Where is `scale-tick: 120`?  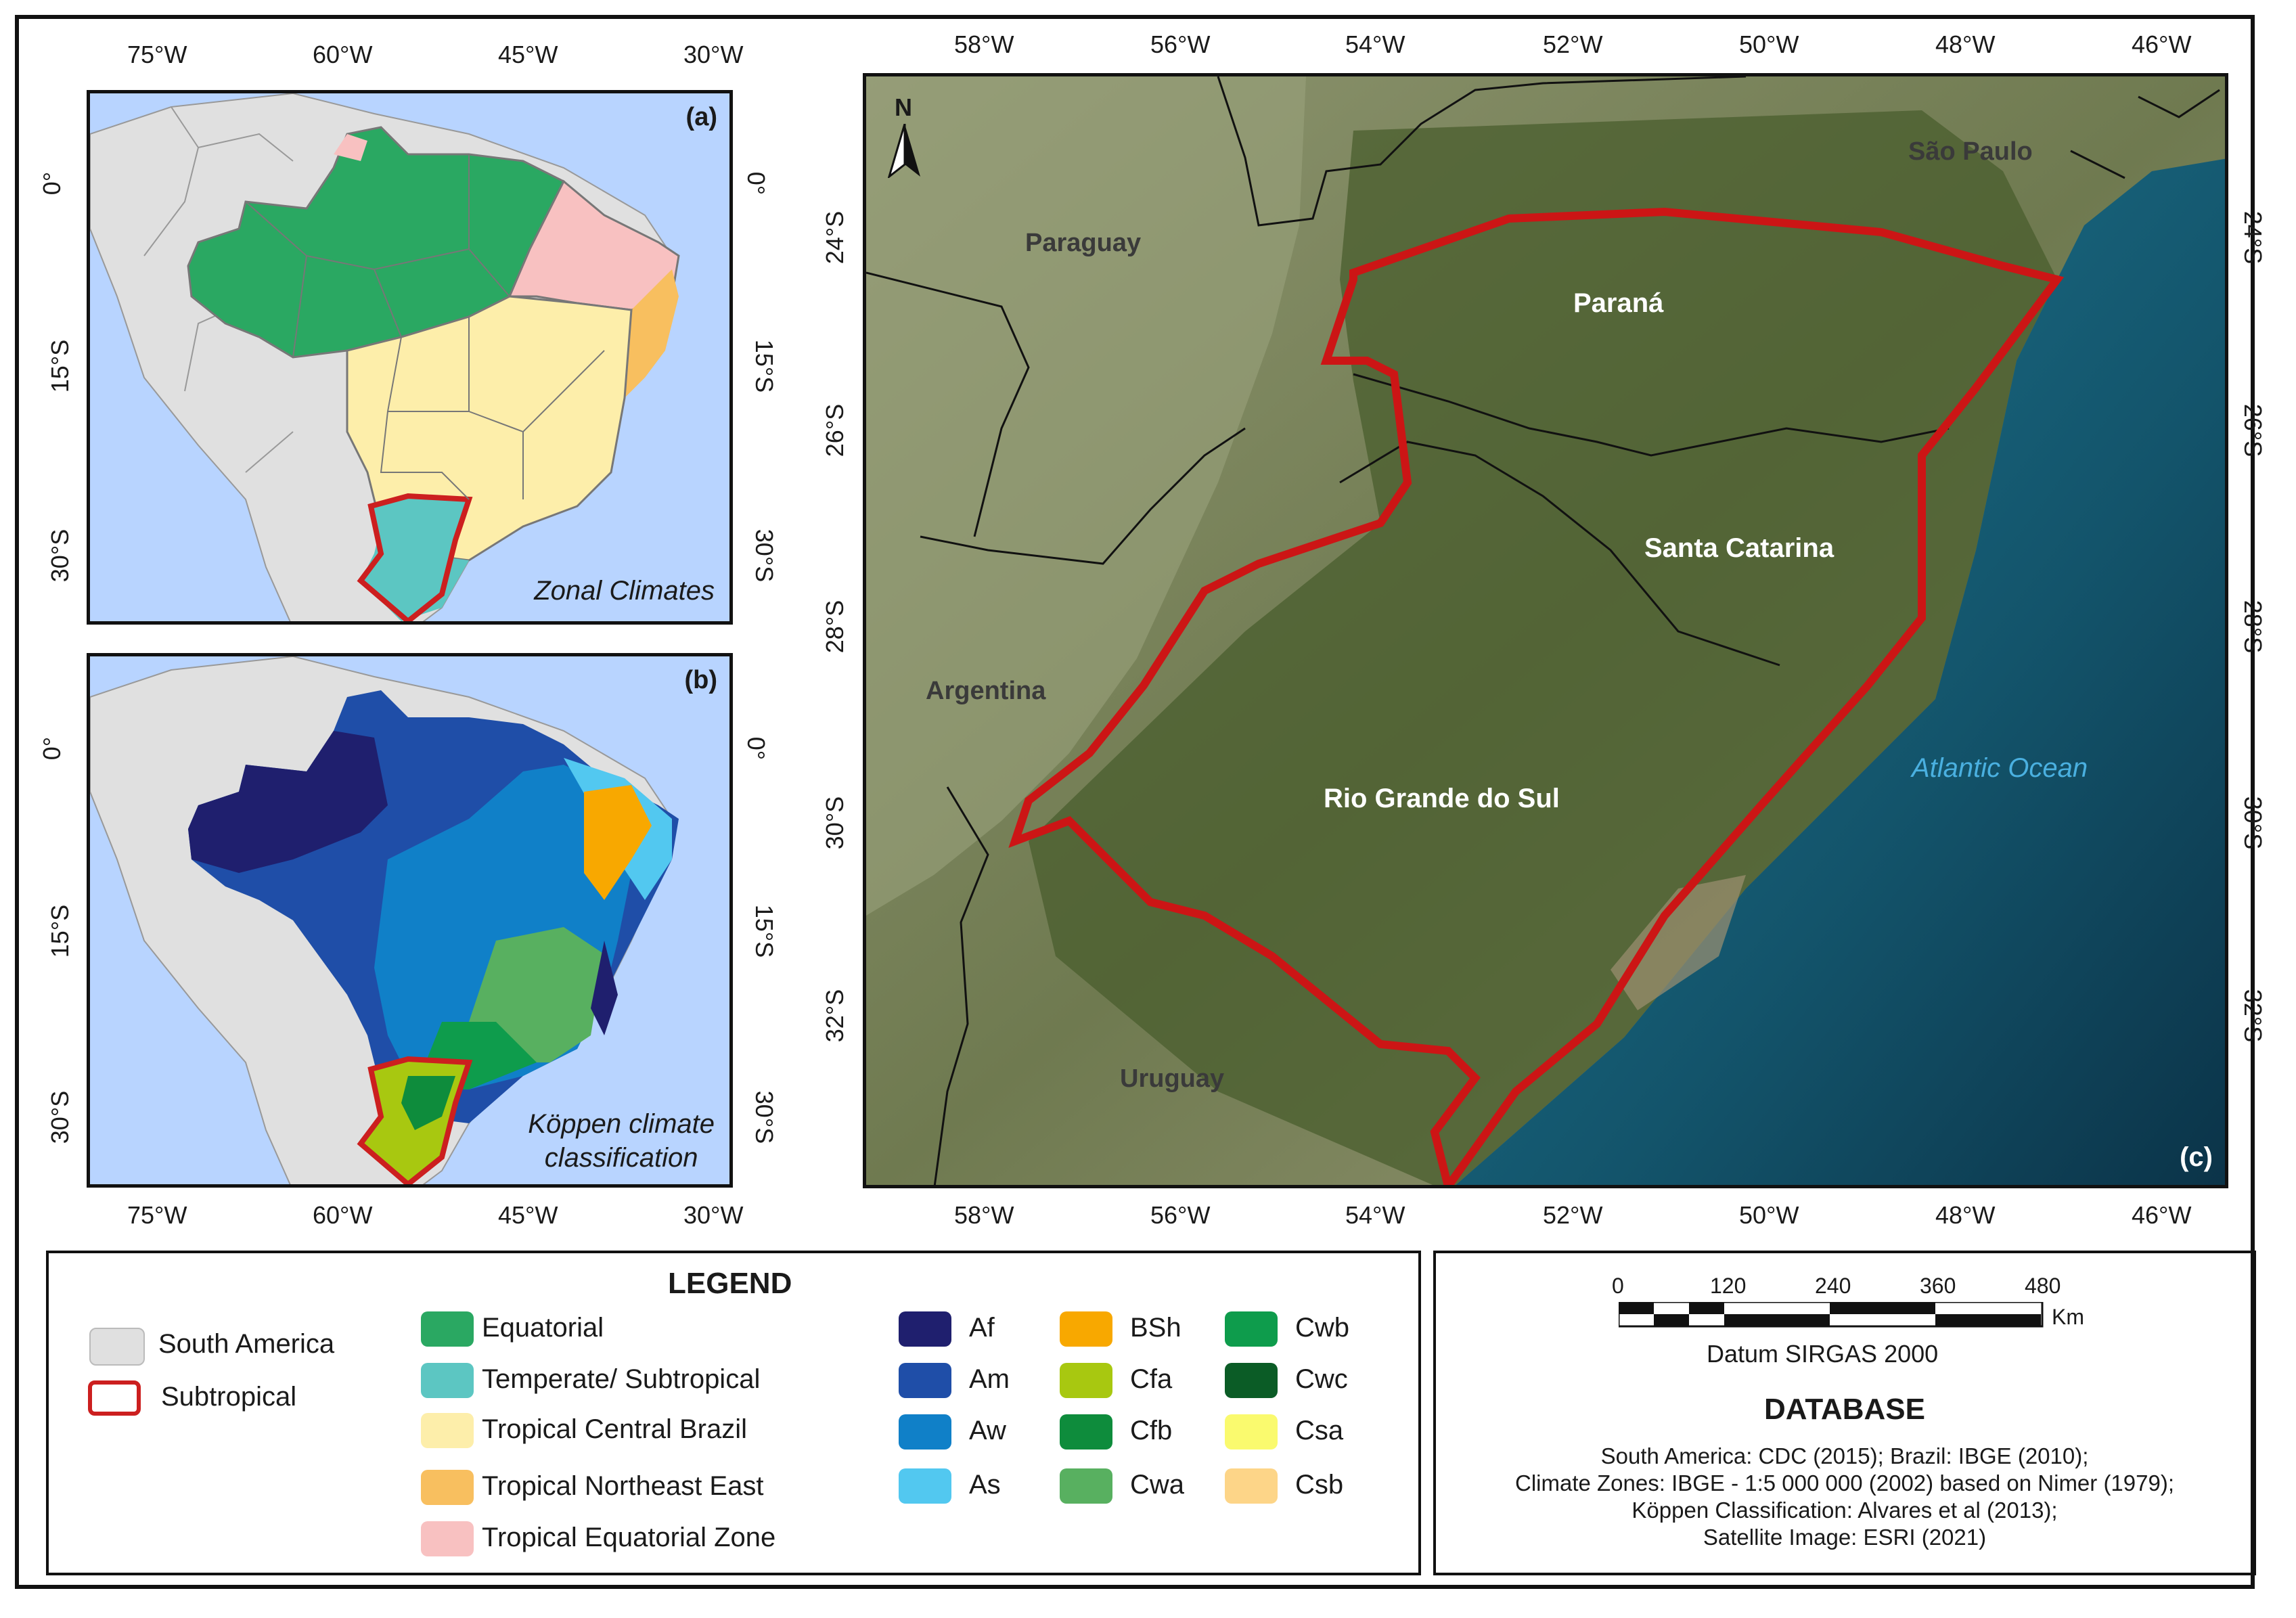 scale-tick: 120 is located at coordinates (1728, 1286).